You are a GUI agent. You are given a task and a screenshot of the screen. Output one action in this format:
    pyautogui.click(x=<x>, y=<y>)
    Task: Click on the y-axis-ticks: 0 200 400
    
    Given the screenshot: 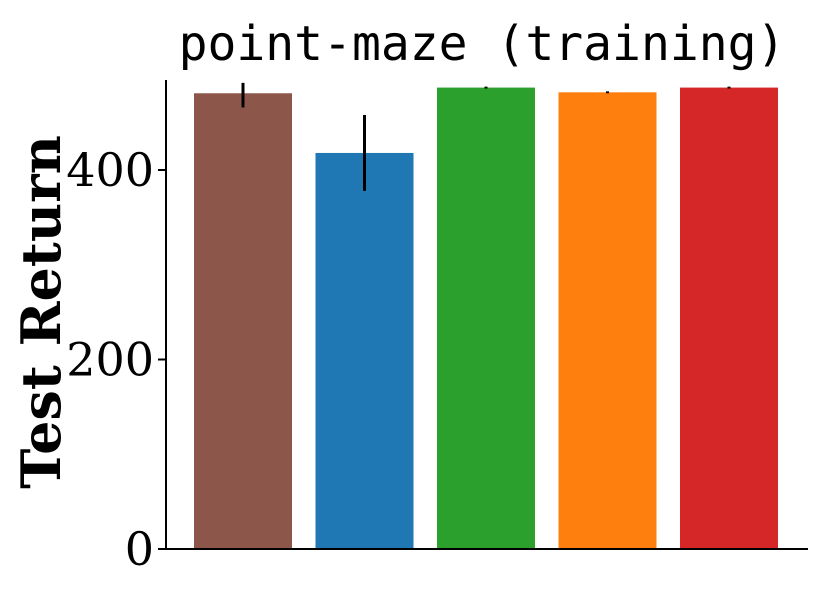 What is the action you would take?
    pyautogui.click(x=116, y=359)
    